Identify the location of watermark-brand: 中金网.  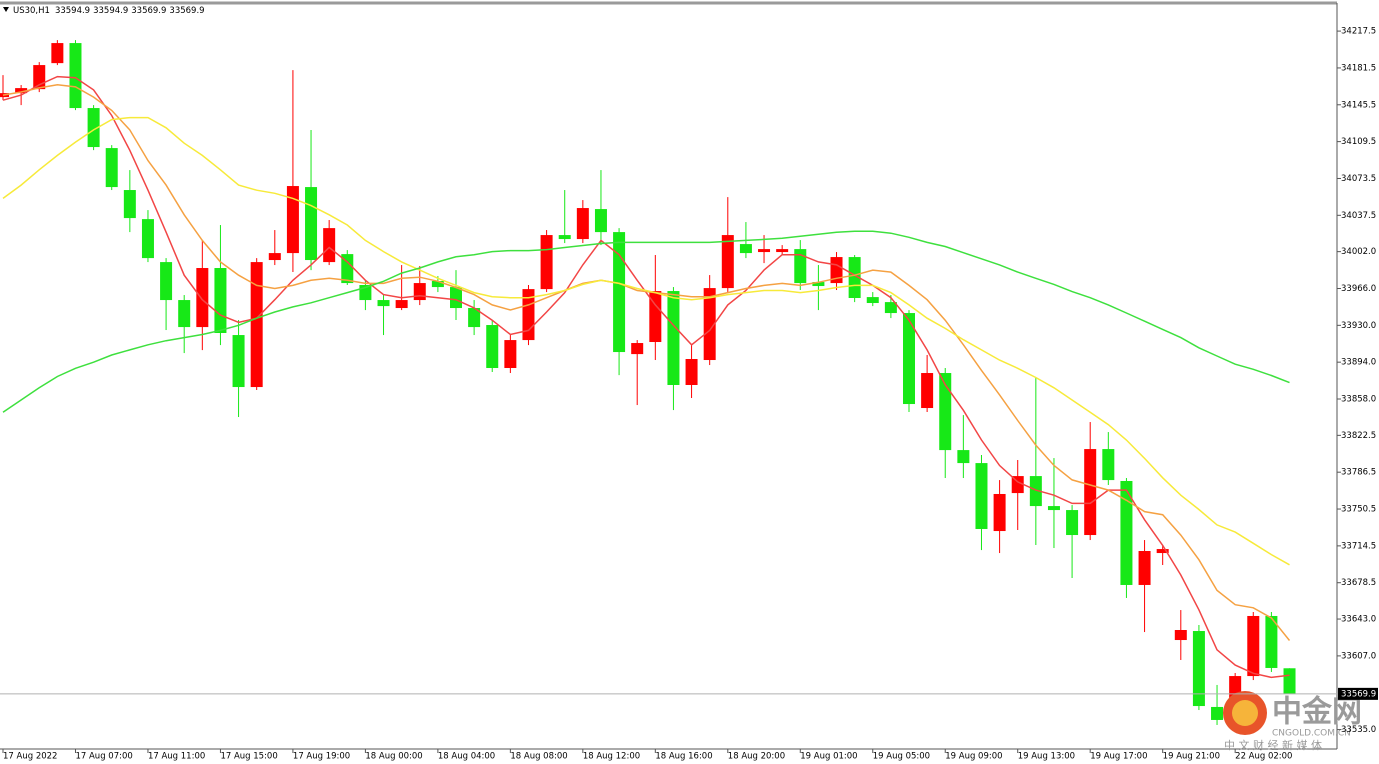
(1317, 712).